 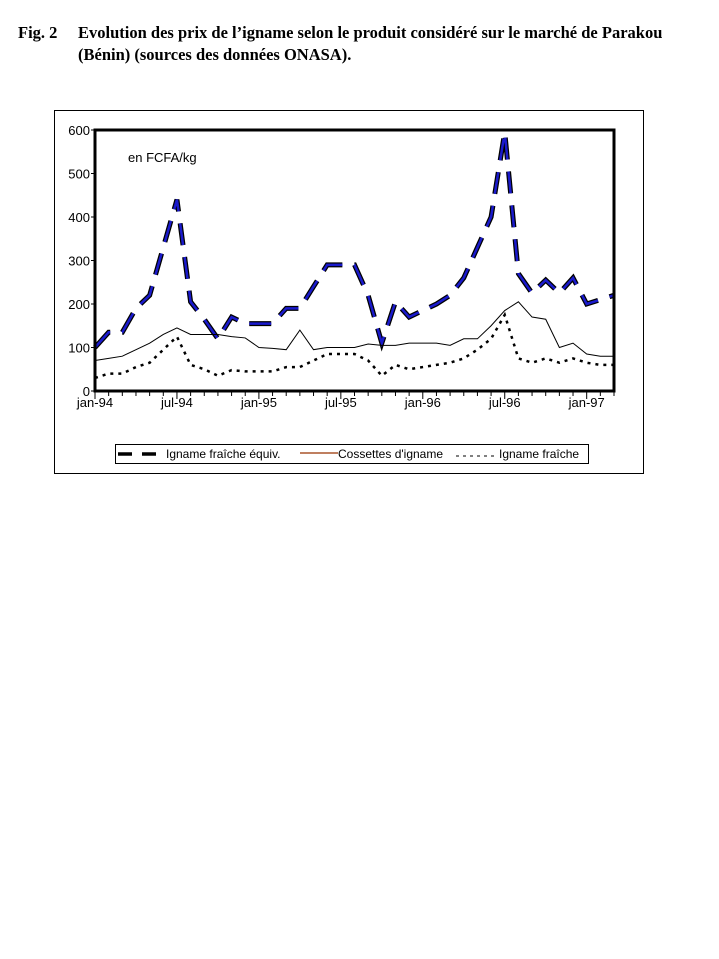 I want to click on y-tick-label: 100, so click(x=79, y=348).